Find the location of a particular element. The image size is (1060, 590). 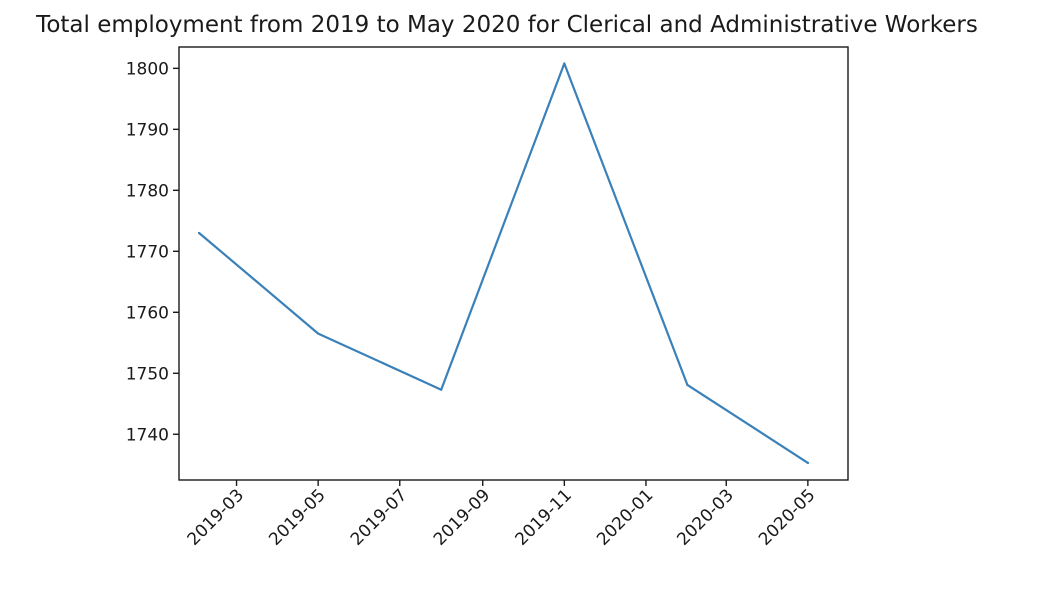

y-tick-label: 1740 is located at coordinates (147, 435).